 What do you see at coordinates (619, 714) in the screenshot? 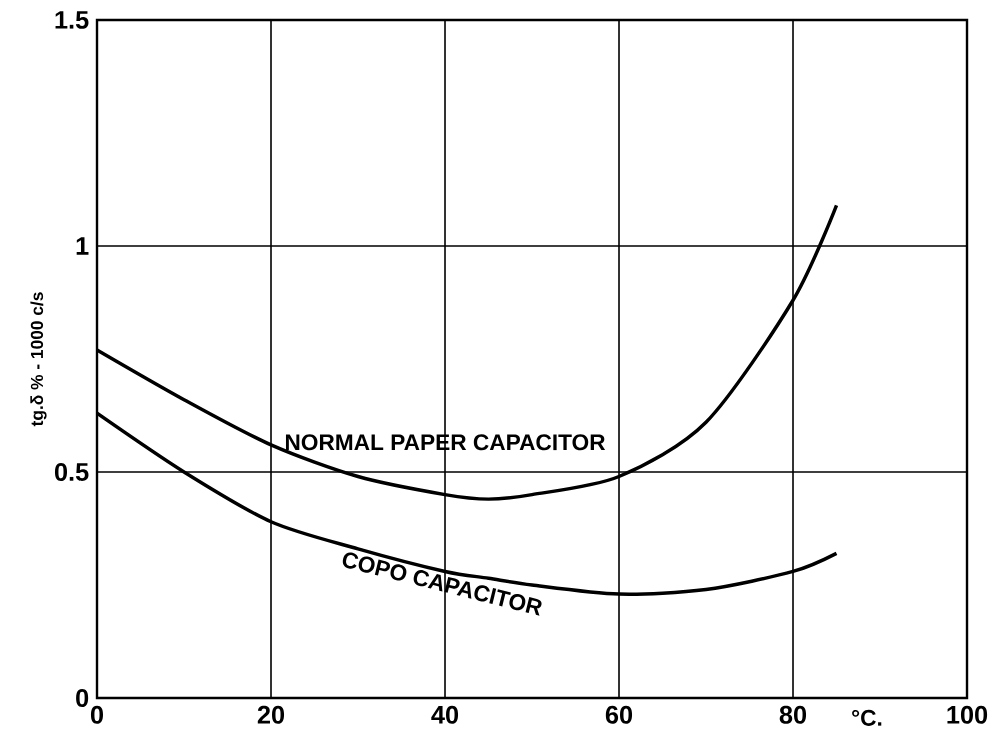
I see `x-tick-label: 60` at bounding box center [619, 714].